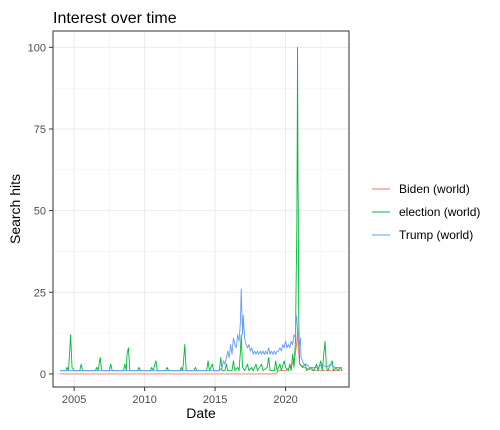 The image size is (500, 430). What do you see at coordinates (74, 400) in the screenshot?
I see `x-tick-label: 2005` at bounding box center [74, 400].